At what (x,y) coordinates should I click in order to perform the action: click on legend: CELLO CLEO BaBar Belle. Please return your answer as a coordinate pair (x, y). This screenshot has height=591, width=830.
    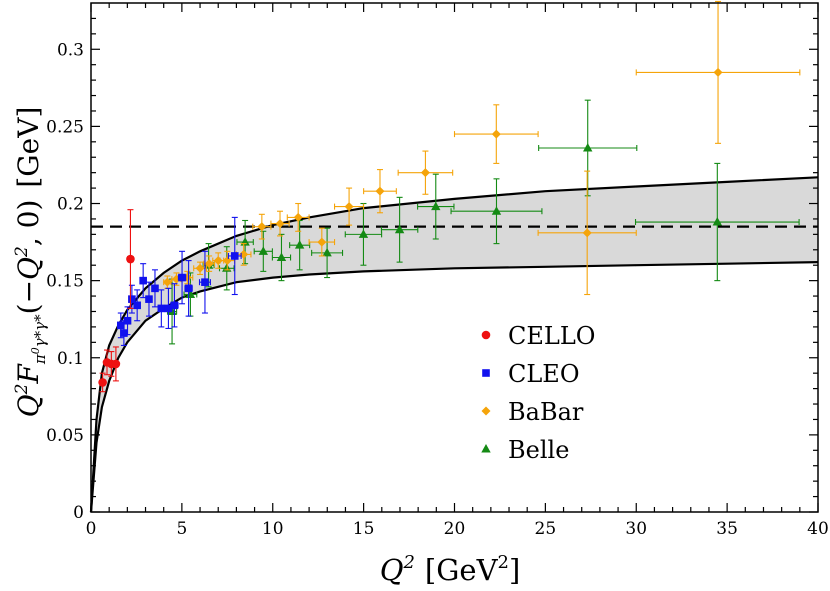
    Looking at the image, I should click on (538, 393).